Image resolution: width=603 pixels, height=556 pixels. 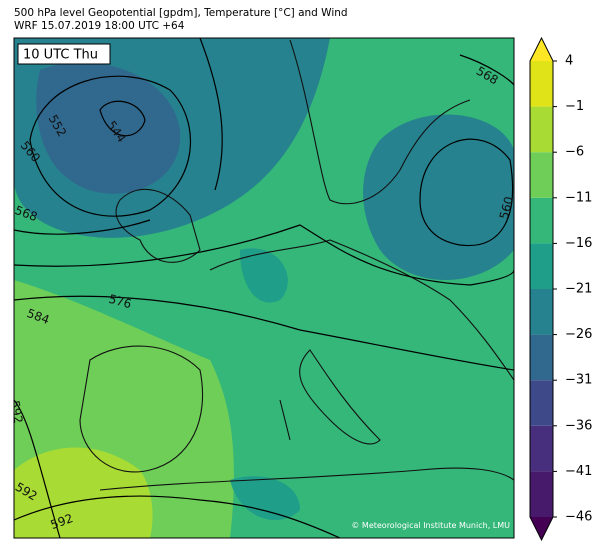 What do you see at coordinates (120, 301) in the screenshot?
I see `contour-label: 576` at bounding box center [120, 301].